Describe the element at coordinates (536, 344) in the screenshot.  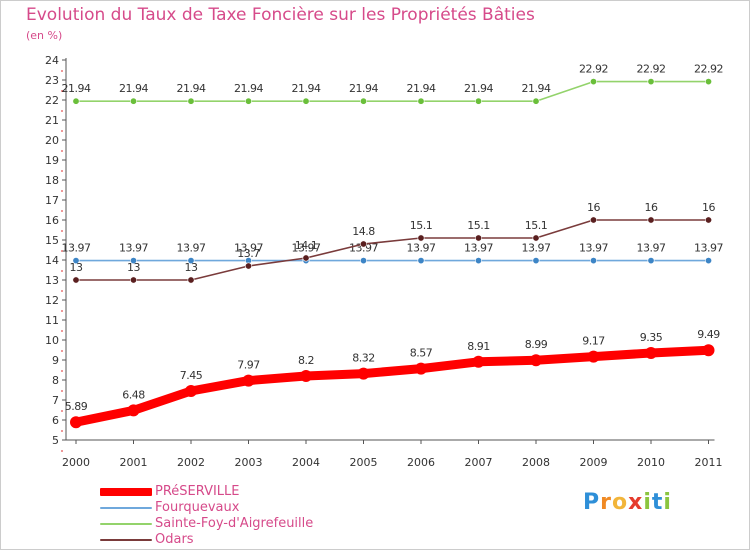
I see `data-label: 8.99` at that location.